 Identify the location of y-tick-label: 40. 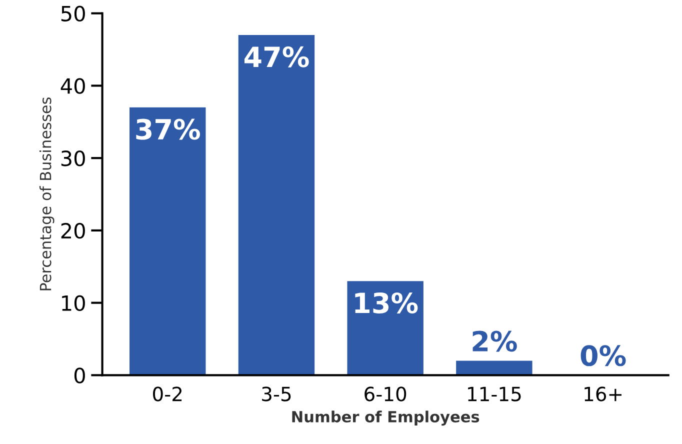
(72, 86).